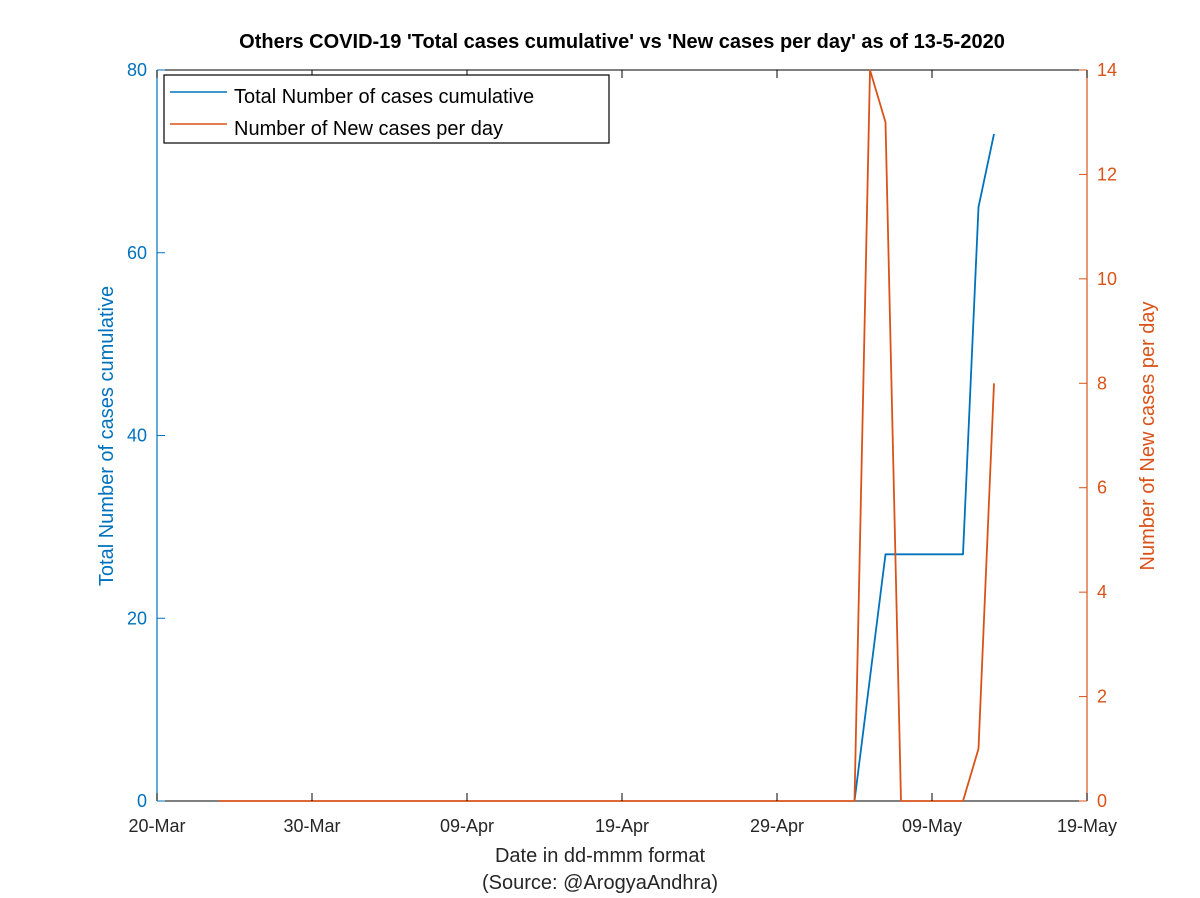 The width and height of the screenshot is (1200, 898). Describe the element at coordinates (142, 801) in the screenshot. I see `left-y-tick-label: 0` at that location.